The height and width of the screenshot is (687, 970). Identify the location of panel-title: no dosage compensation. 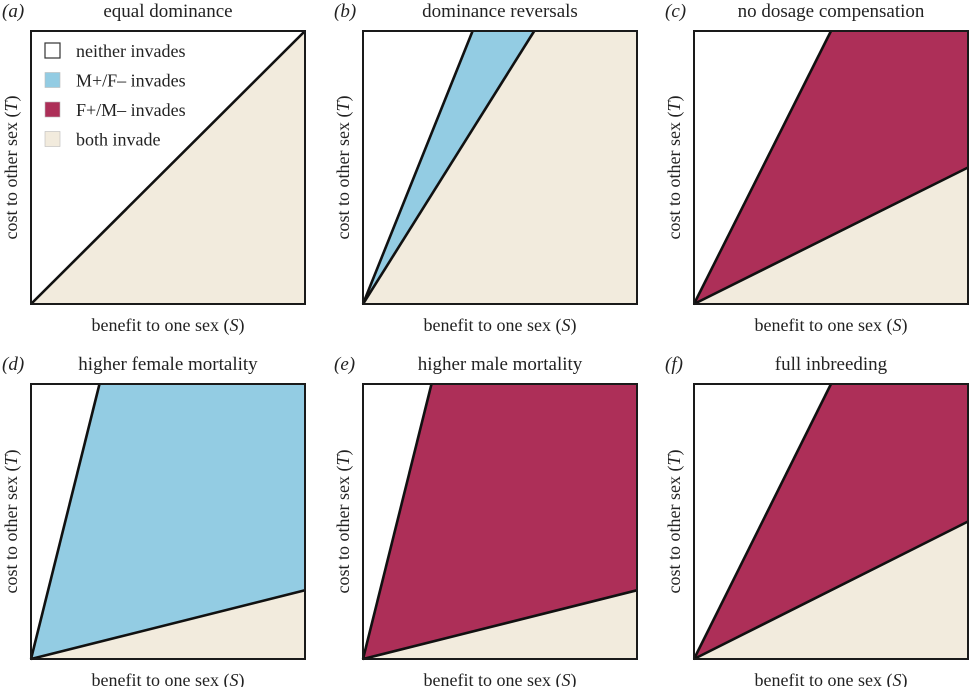
(831, 11).